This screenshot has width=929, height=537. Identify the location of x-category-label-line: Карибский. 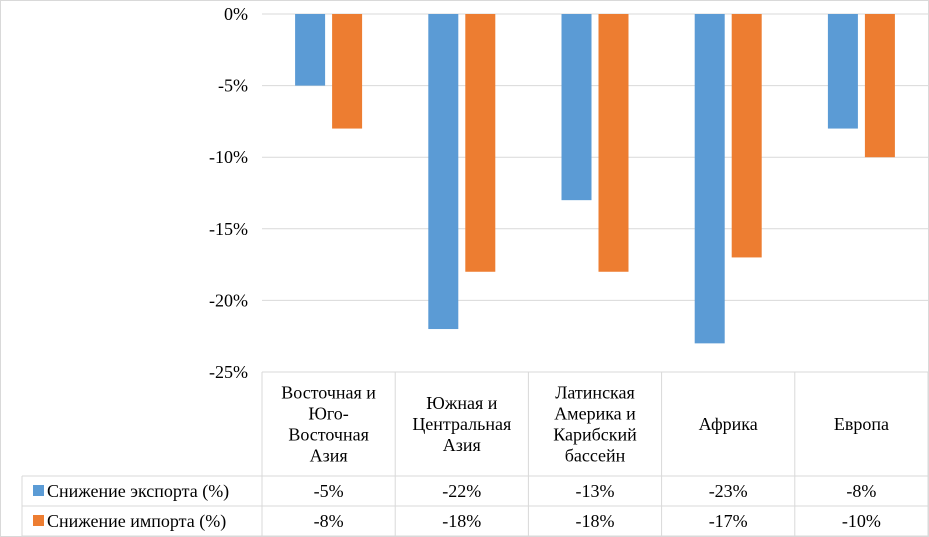
(595, 435).